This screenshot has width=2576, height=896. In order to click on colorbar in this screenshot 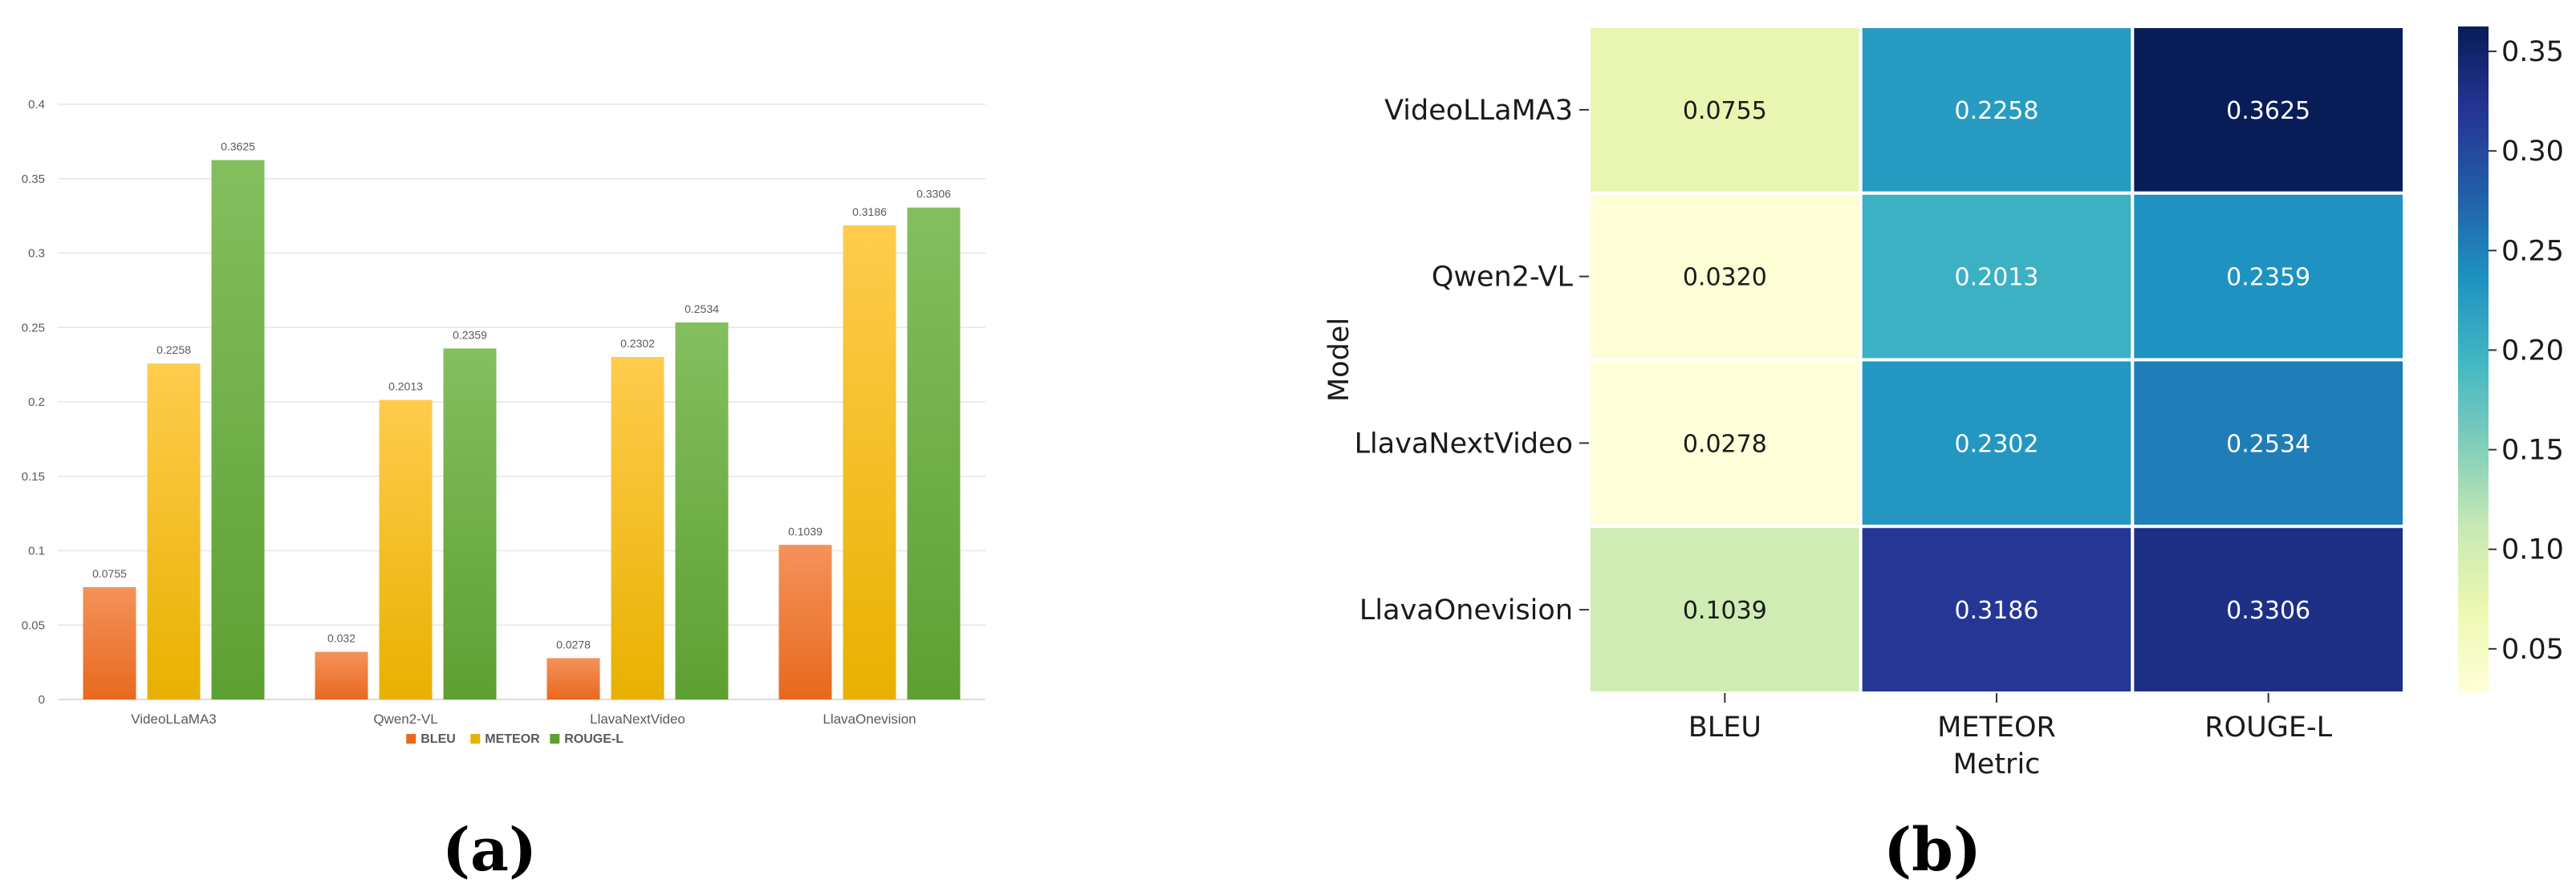, I will do `click(2473, 359)`.